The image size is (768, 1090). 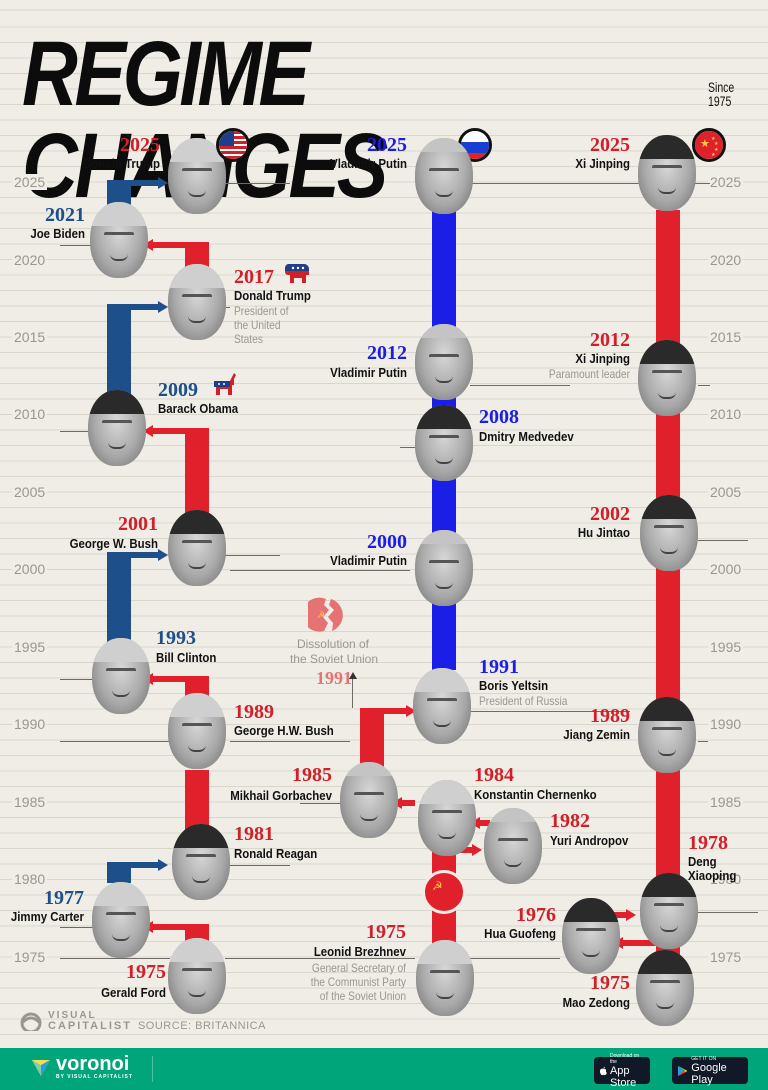 I want to click on leader-name: Dmitry Medvedev, so click(x=526, y=436).